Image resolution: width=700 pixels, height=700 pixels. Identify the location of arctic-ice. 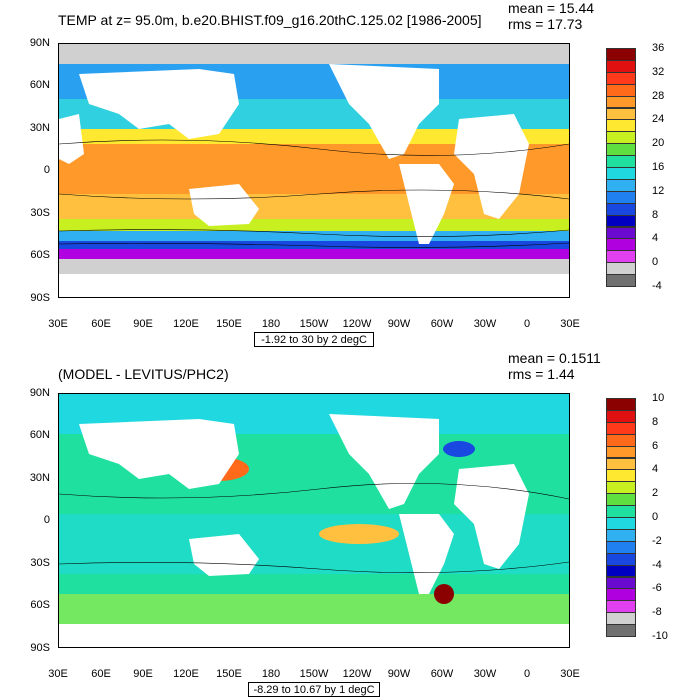
(314, 54).